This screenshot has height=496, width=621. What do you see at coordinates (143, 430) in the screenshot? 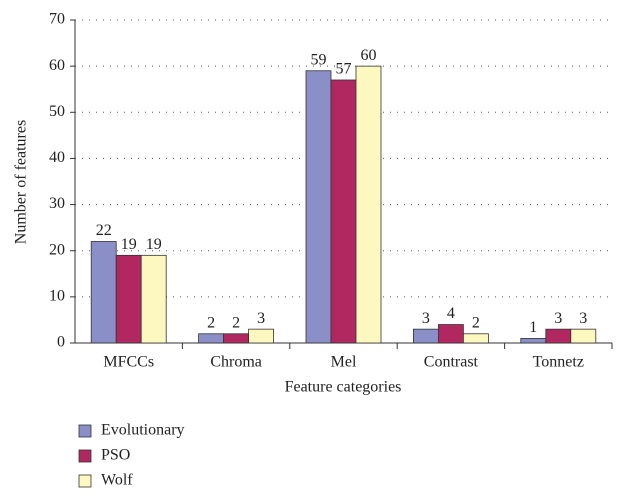
I see `legend-label: Evolutionary` at bounding box center [143, 430].